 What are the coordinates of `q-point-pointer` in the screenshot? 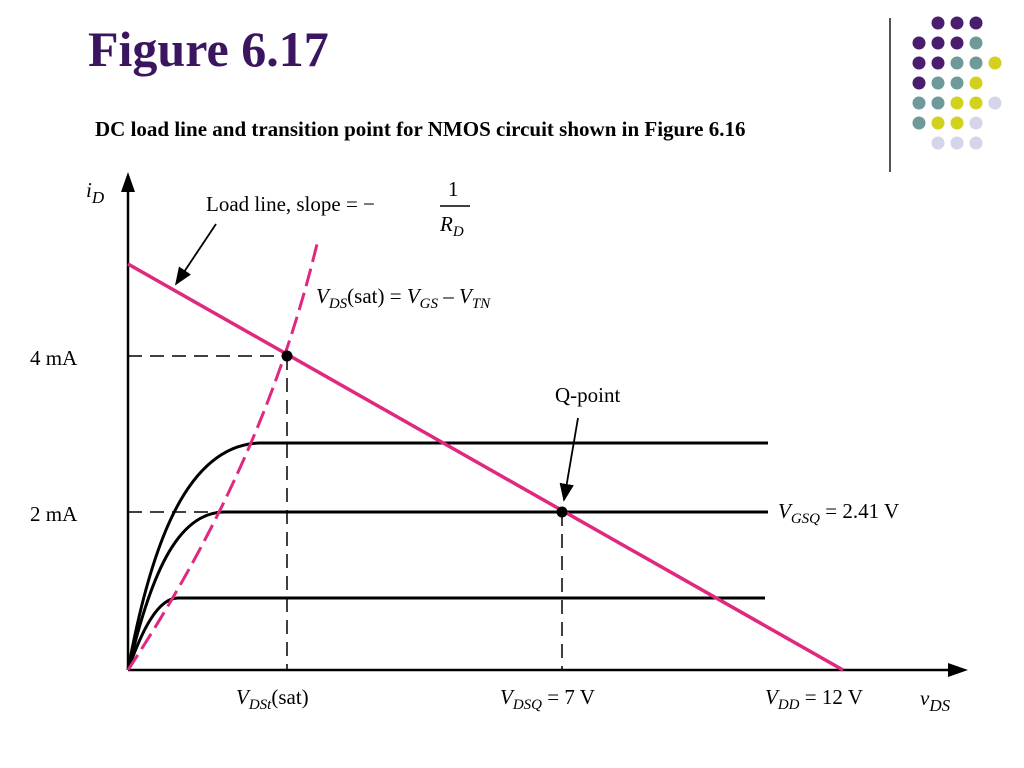 It's located at (569, 459).